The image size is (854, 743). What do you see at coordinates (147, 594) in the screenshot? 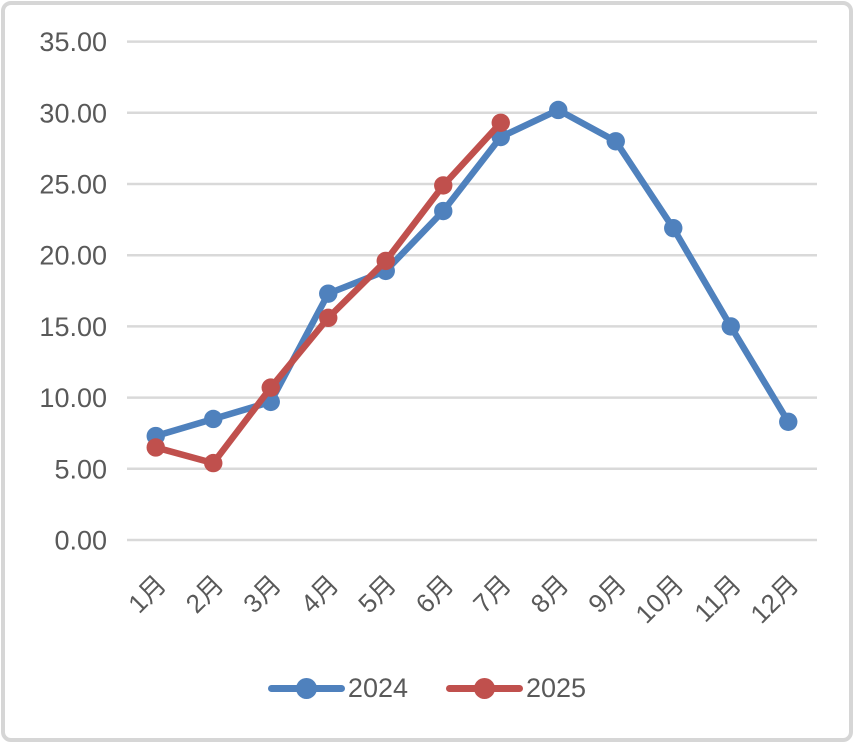
I see `x-axis-tick-label: 1月` at bounding box center [147, 594].